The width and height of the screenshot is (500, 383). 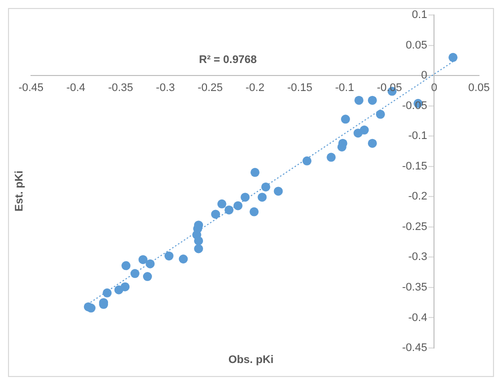 What do you see at coordinates (299, 88) in the screenshot?
I see `x-tick-label: -0.15` at bounding box center [299, 88].